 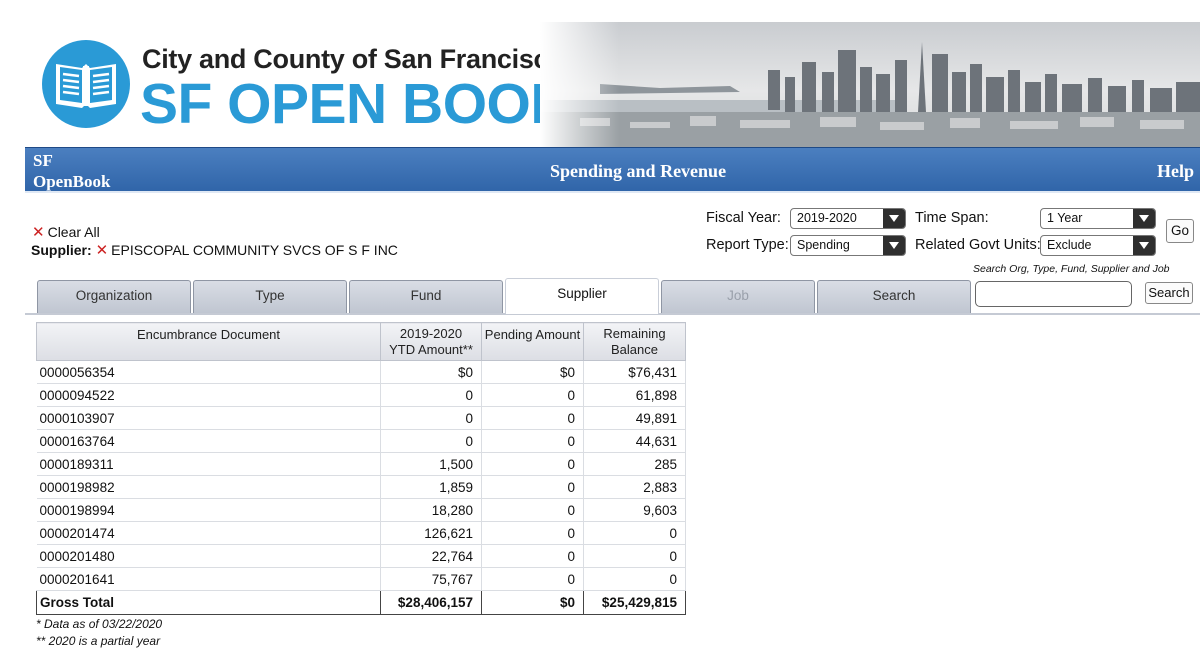 I want to click on search-button: Search, so click(x=1169, y=293).